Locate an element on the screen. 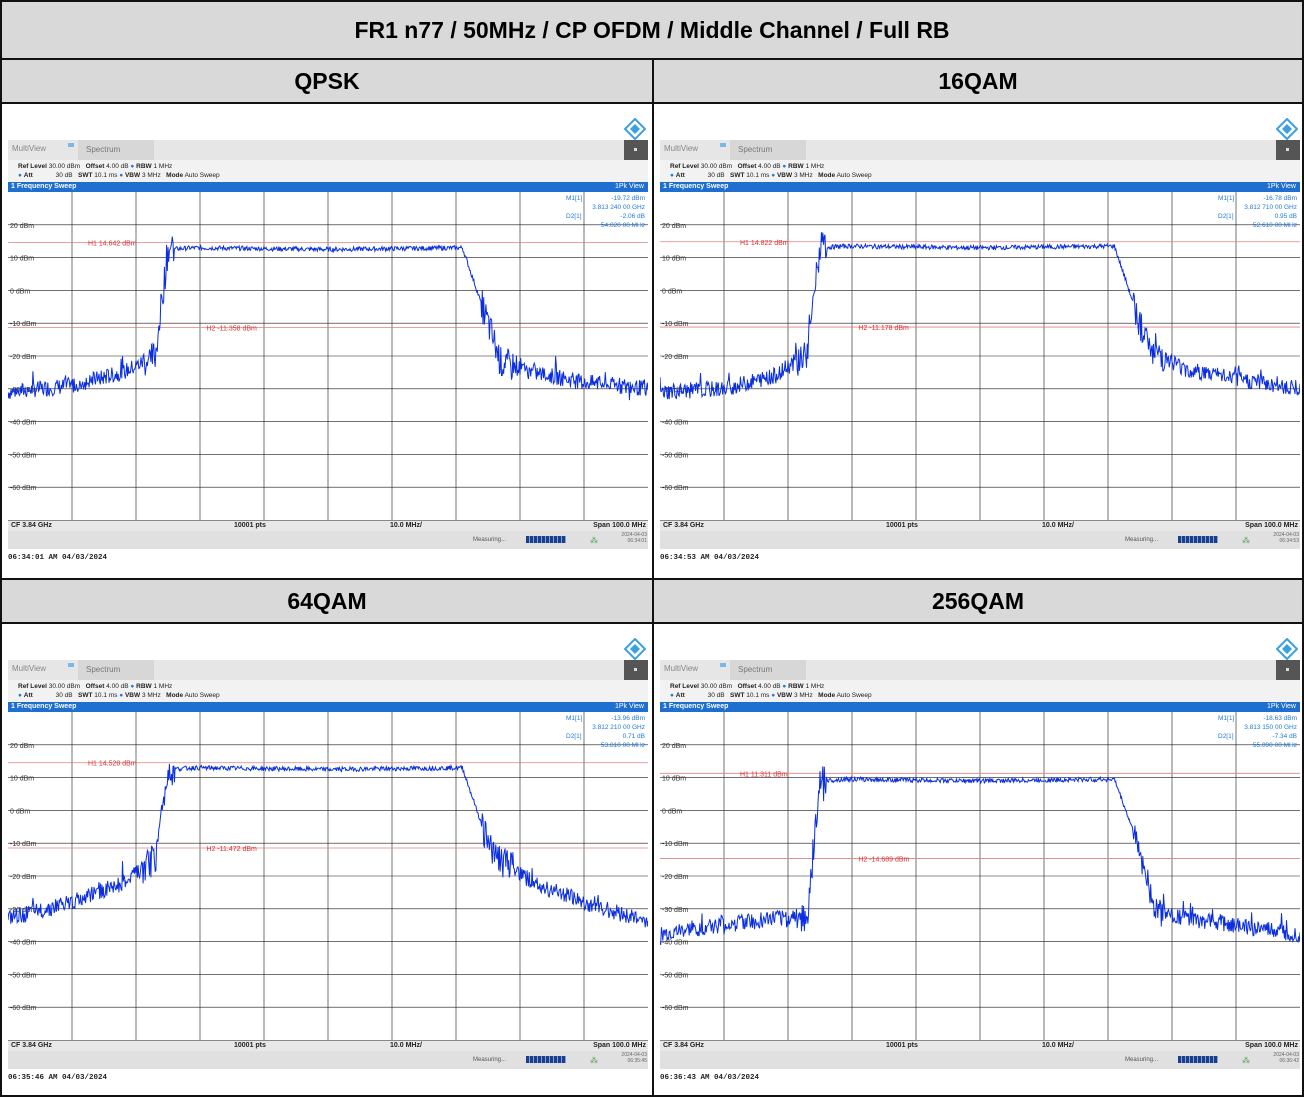  y-tick-label: 0 dBm is located at coordinates (672, 811).